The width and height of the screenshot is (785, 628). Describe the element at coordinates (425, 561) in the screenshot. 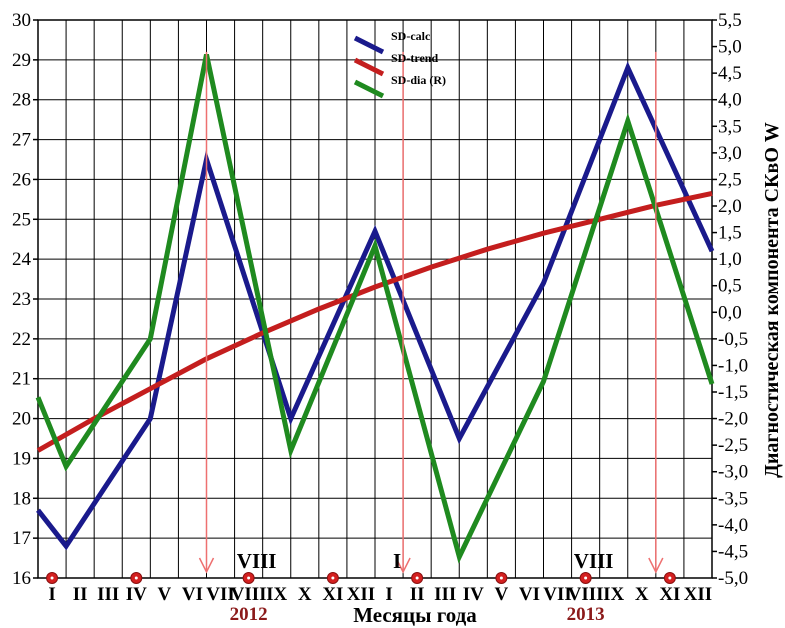

I see `month-annotations: VIII I VIII` at that location.